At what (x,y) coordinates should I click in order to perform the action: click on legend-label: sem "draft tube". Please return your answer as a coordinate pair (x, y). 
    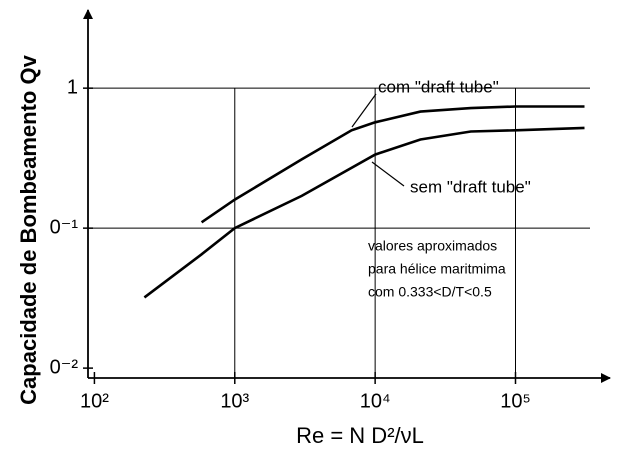
    Looking at the image, I should click on (470, 186).